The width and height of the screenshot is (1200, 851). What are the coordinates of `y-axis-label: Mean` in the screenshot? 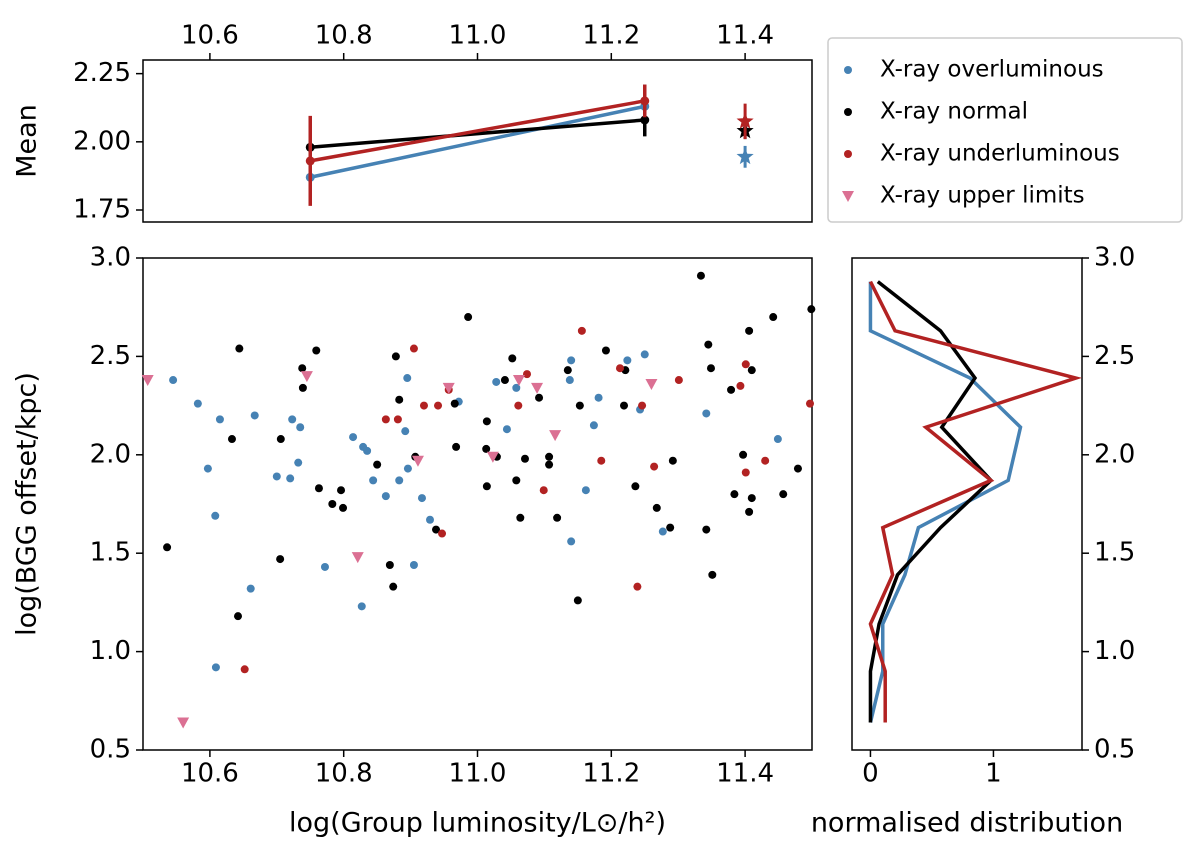 It's located at (27, 141).